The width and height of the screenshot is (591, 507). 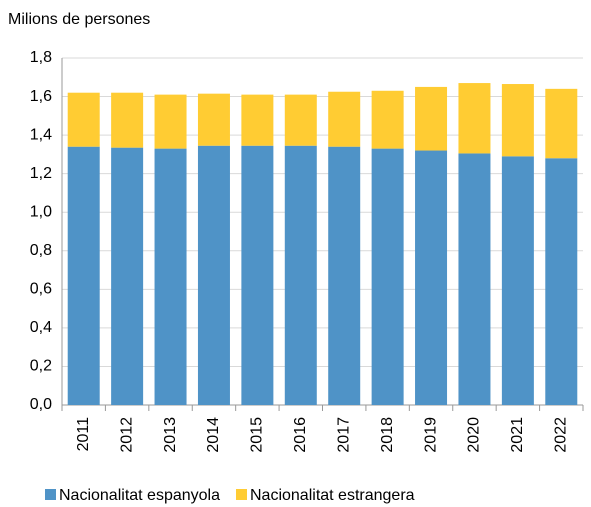 What do you see at coordinates (126, 435) in the screenshot?
I see `x-tick-label: 2012` at bounding box center [126, 435].